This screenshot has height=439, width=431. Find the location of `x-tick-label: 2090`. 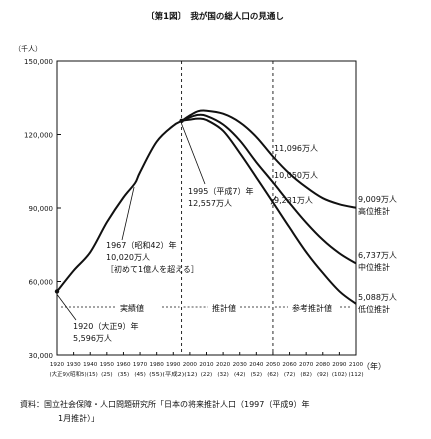

x-tick-label: 2090 is located at coordinates (339, 365).